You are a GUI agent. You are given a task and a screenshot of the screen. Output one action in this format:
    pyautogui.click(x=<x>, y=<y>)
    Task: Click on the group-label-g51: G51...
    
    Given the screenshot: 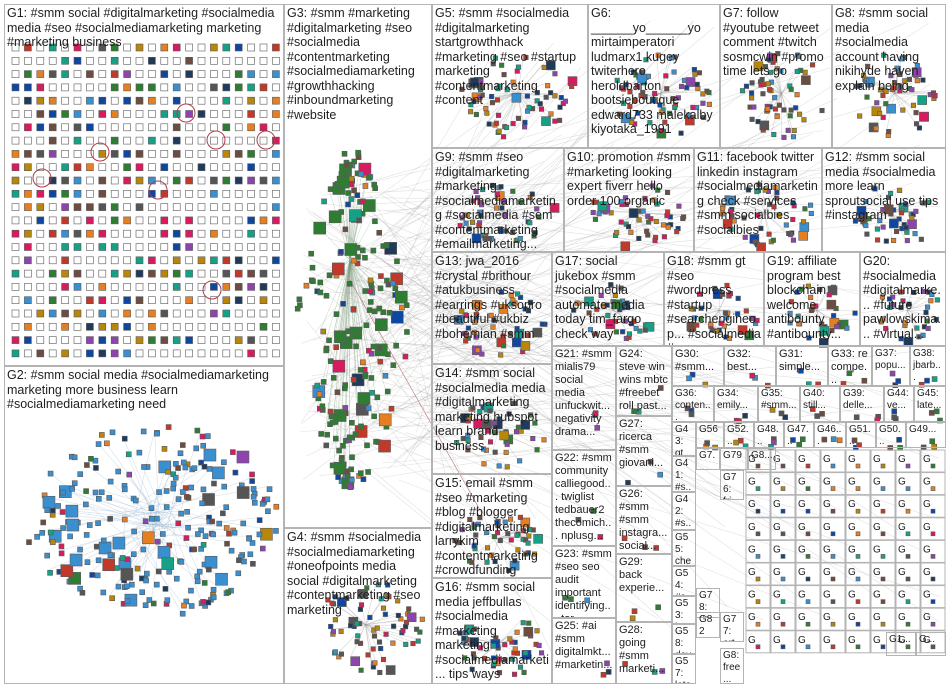 What is the action you would take?
    pyautogui.click(x=860, y=435)
    